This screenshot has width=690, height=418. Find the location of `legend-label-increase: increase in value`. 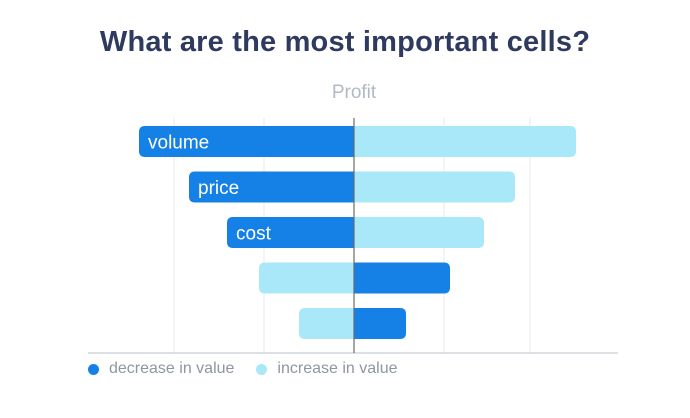

legend-label-increase: increase in value is located at coordinates (337, 368).